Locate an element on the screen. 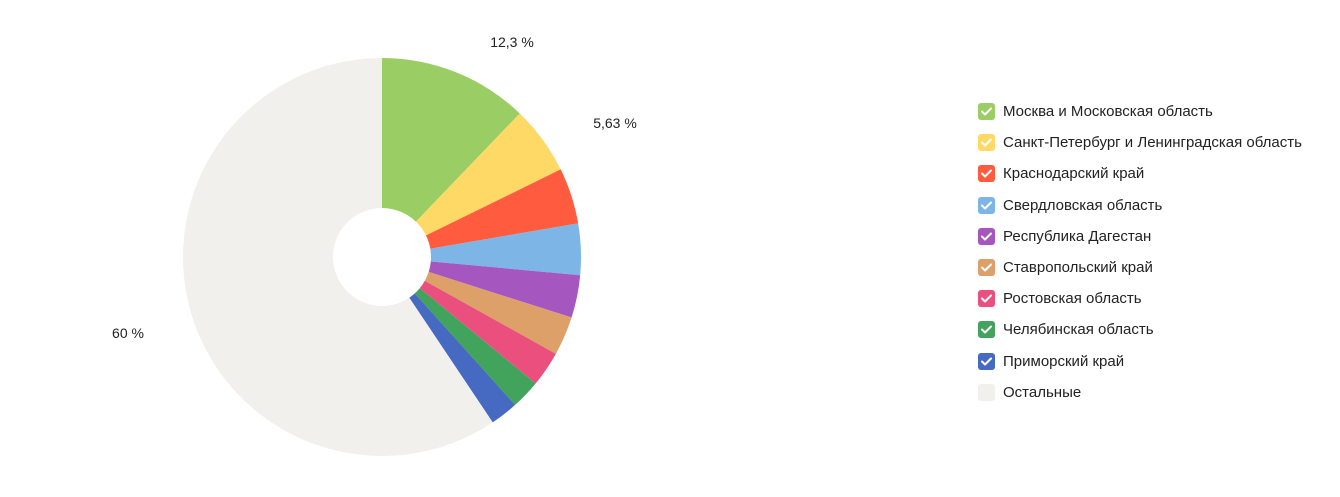 This screenshot has width=1340, height=497. legend-item: Приморский край is located at coordinates (1140, 361).